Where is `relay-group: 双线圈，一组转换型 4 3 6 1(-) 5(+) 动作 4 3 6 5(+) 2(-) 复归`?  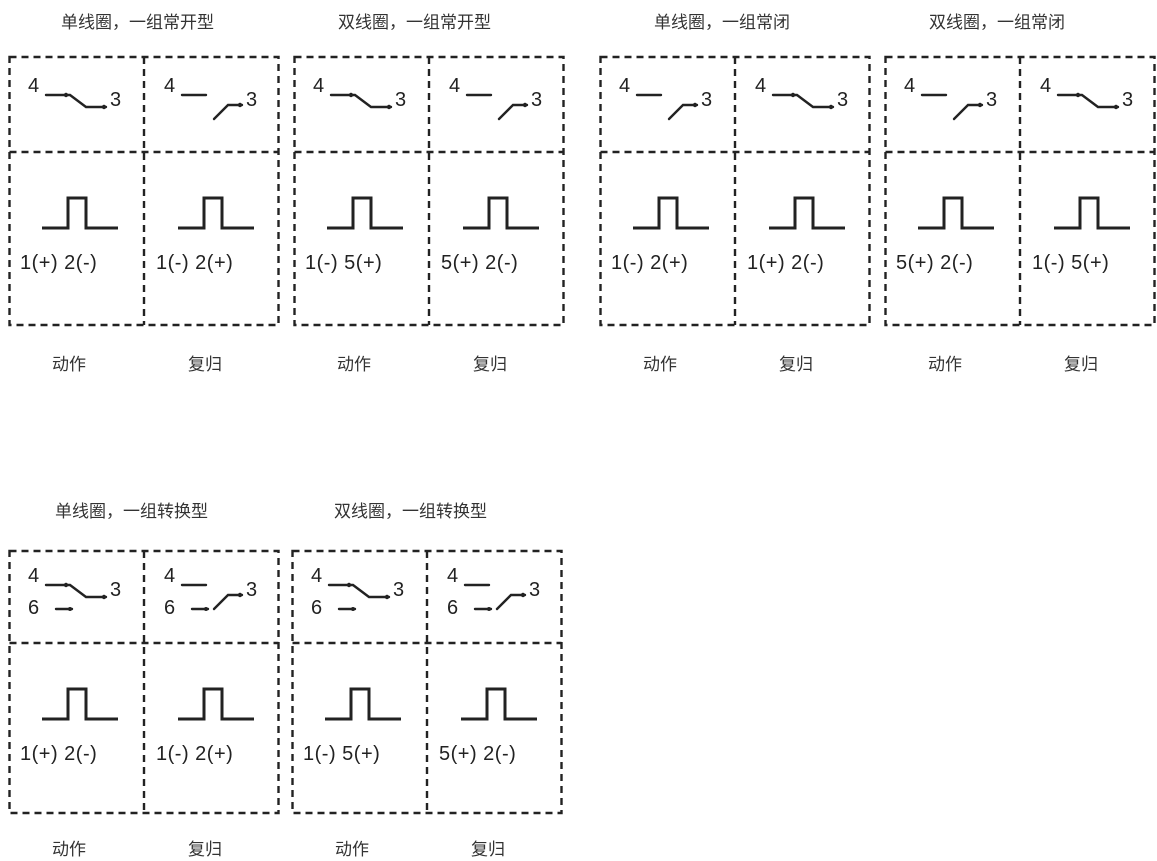
relay-group: 双线圈，一组转换型 4 3 6 1(-) 5(+) 动作 4 3 6 5(+) 2(-) 复归 is located at coordinates (429, 674).